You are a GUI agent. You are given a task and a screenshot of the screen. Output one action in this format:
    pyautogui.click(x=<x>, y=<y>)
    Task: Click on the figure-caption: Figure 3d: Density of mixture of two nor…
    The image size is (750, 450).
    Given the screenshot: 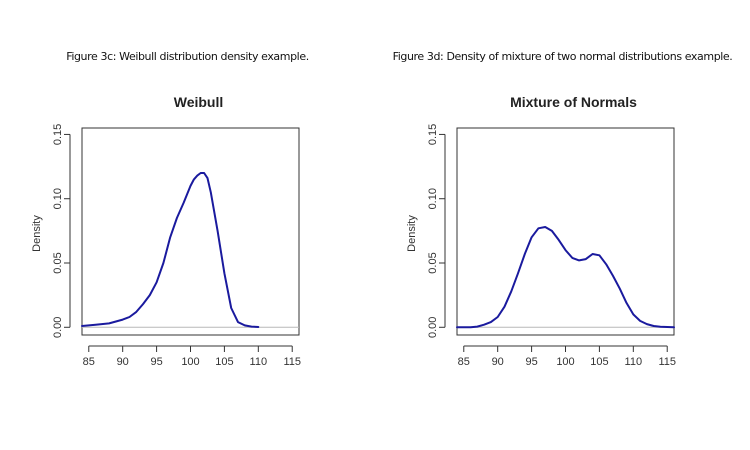 What is the action you would take?
    pyautogui.click(x=562, y=56)
    